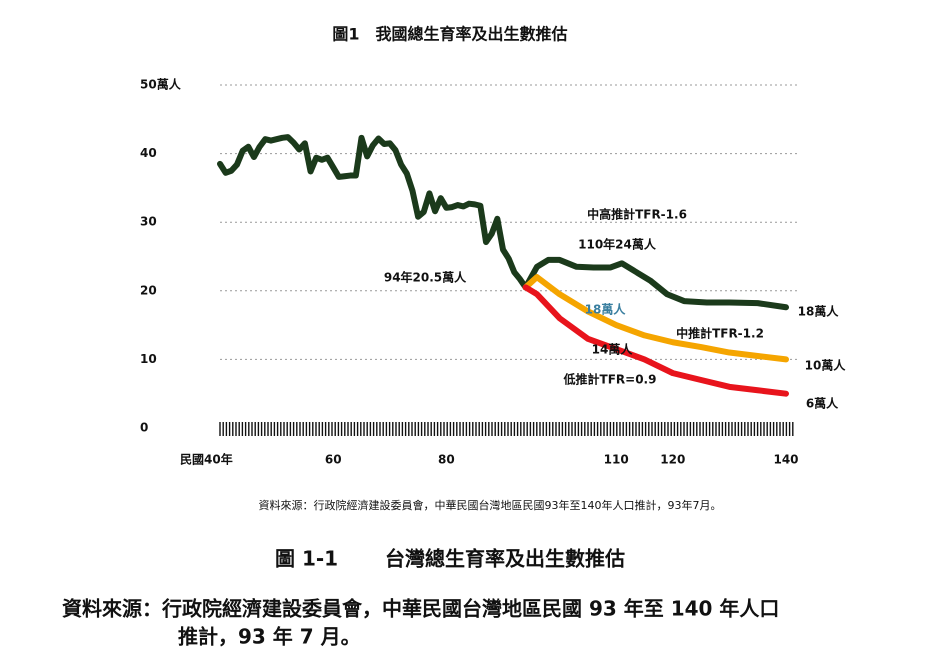  Describe the element at coordinates (449, 34) in the screenshot. I see `chart-title: 圖1 我國總生育率及出生數推估` at that location.